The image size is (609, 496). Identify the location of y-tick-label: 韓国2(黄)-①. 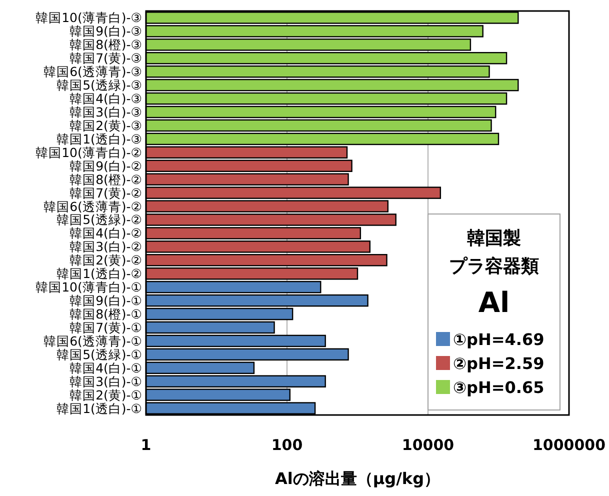
(106, 394).